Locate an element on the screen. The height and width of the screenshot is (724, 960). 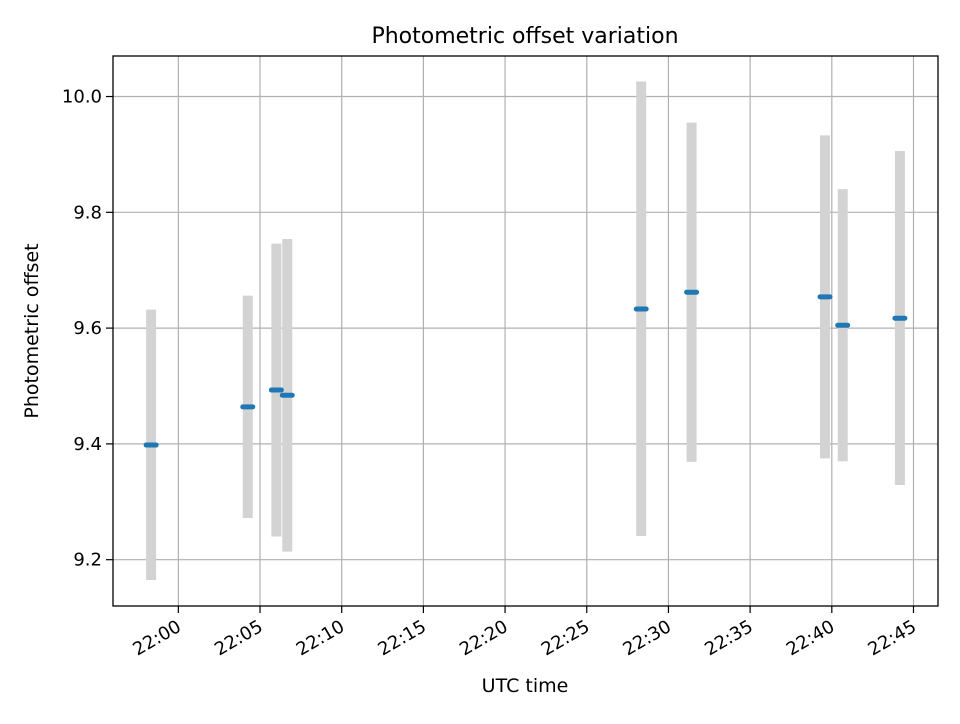
y-tick-label: 9.4 is located at coordinates (87, 444).